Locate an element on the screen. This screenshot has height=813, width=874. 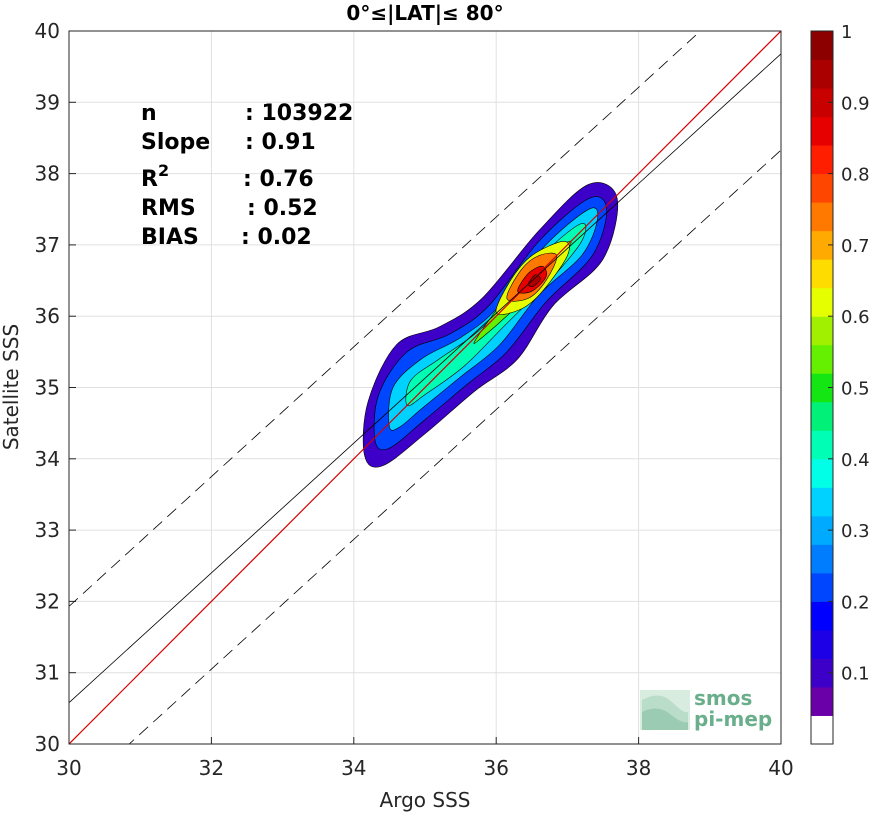
stat-value-4: : 0.02 is located at coordinates (276, 237).